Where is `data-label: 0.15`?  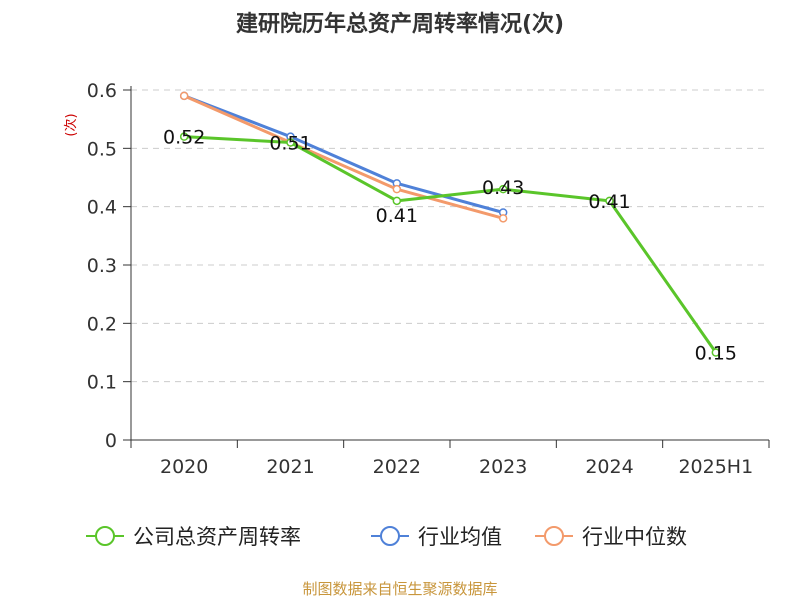
data-label: 0.15 is located at coordinates (716, 354).